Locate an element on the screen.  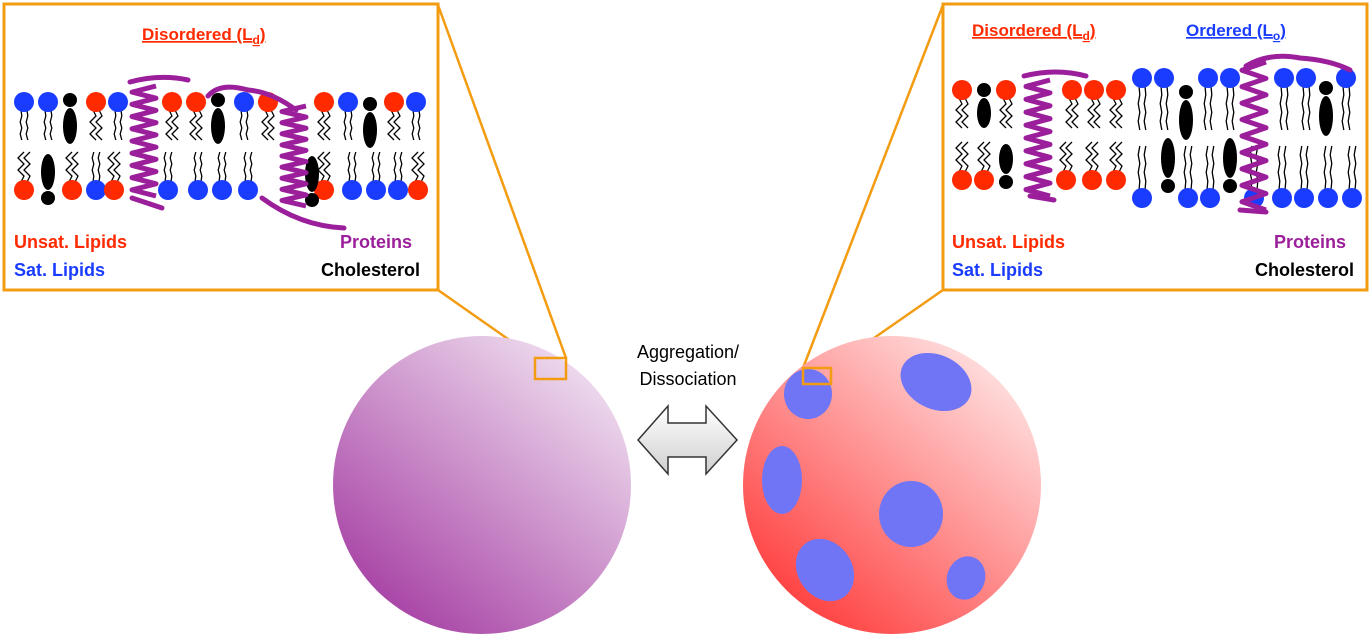
legend-proteins-right: Proteins is located at coordinates (1310, 242).